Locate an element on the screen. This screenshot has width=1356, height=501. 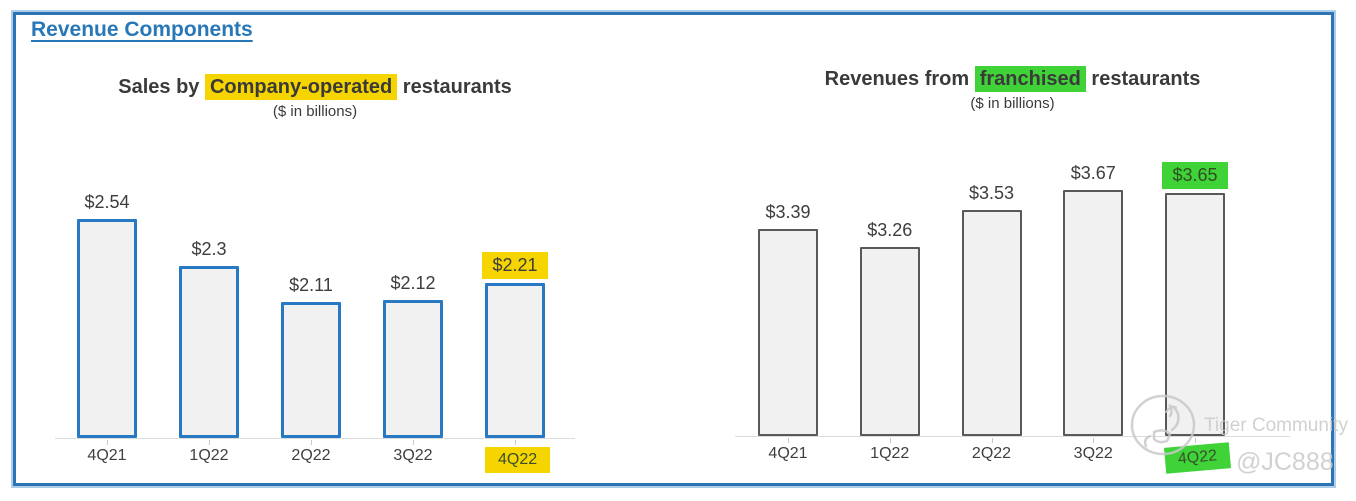
bar-column-1q22: $3.26 is located at coordinates (889, 331).